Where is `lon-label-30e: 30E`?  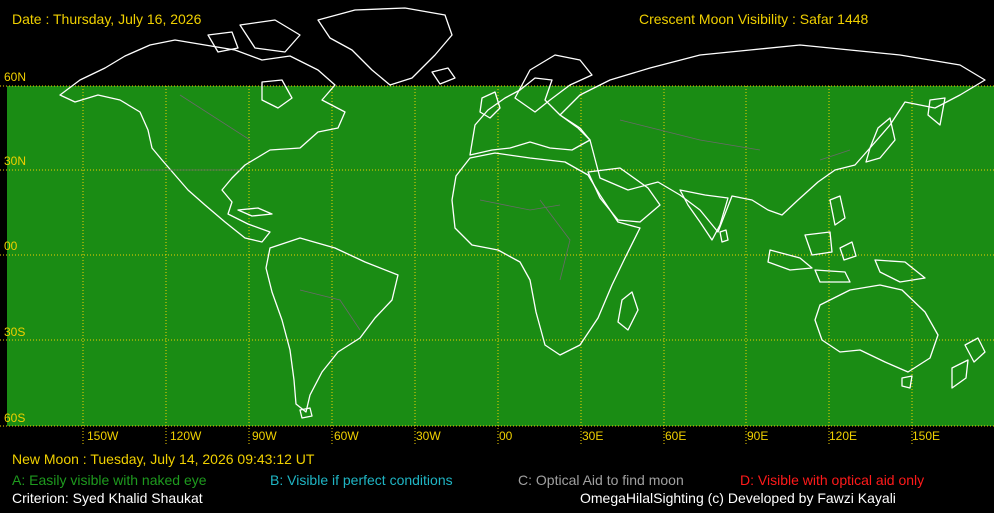
lon-label-30e: 30E is located at coordinates (593, 436).